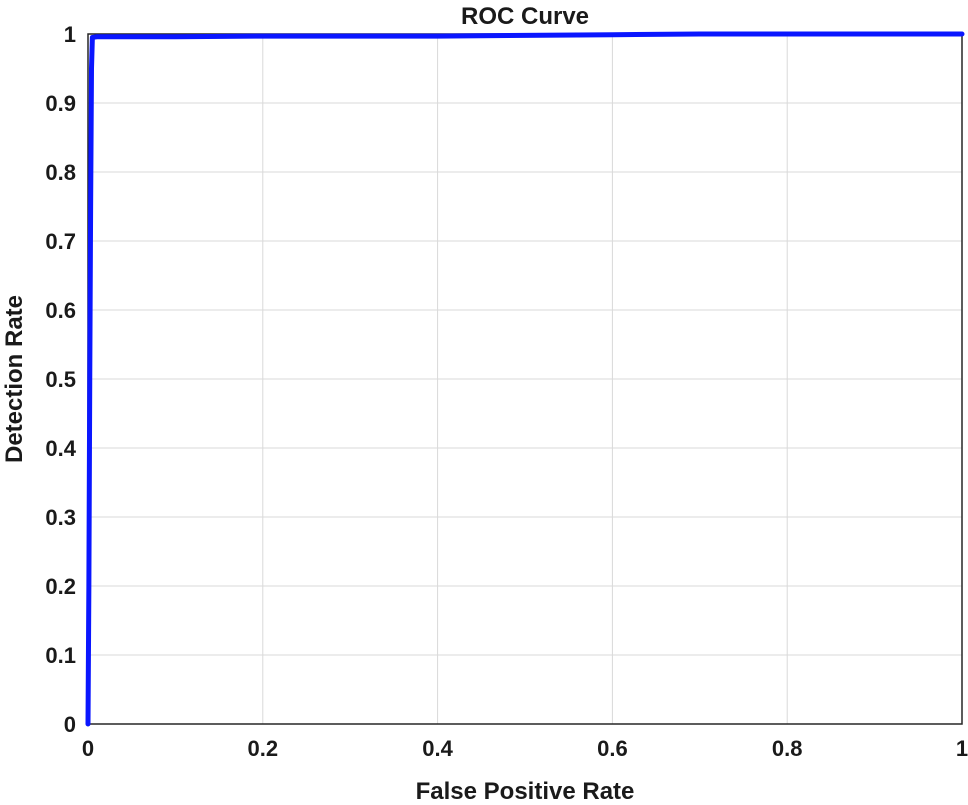  Describe the element at coordinates (962, 748) in the screenshot. I see `x-tick-label: 1` at that location.